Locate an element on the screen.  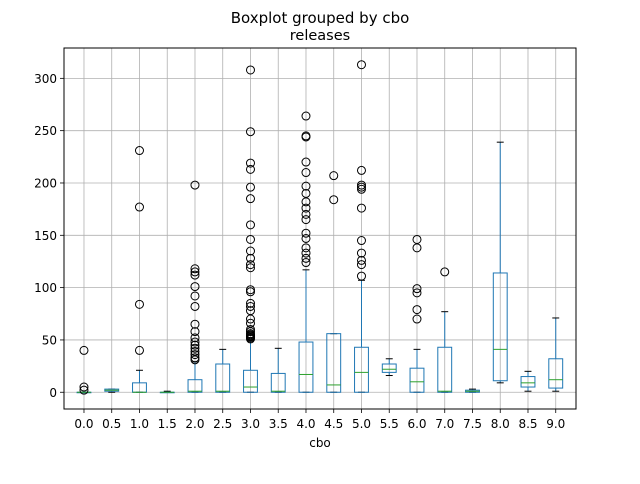
x-axis-label: cbo is located at coordinates (320, 443).